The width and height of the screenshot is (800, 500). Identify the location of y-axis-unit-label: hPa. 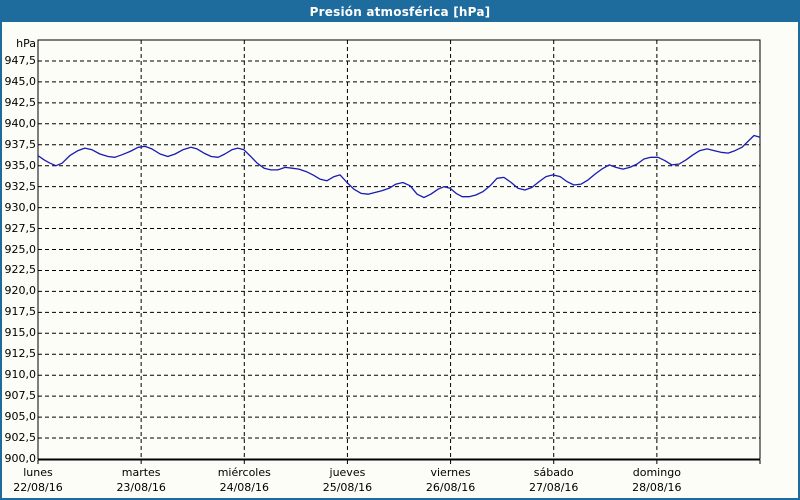
(26, 43).